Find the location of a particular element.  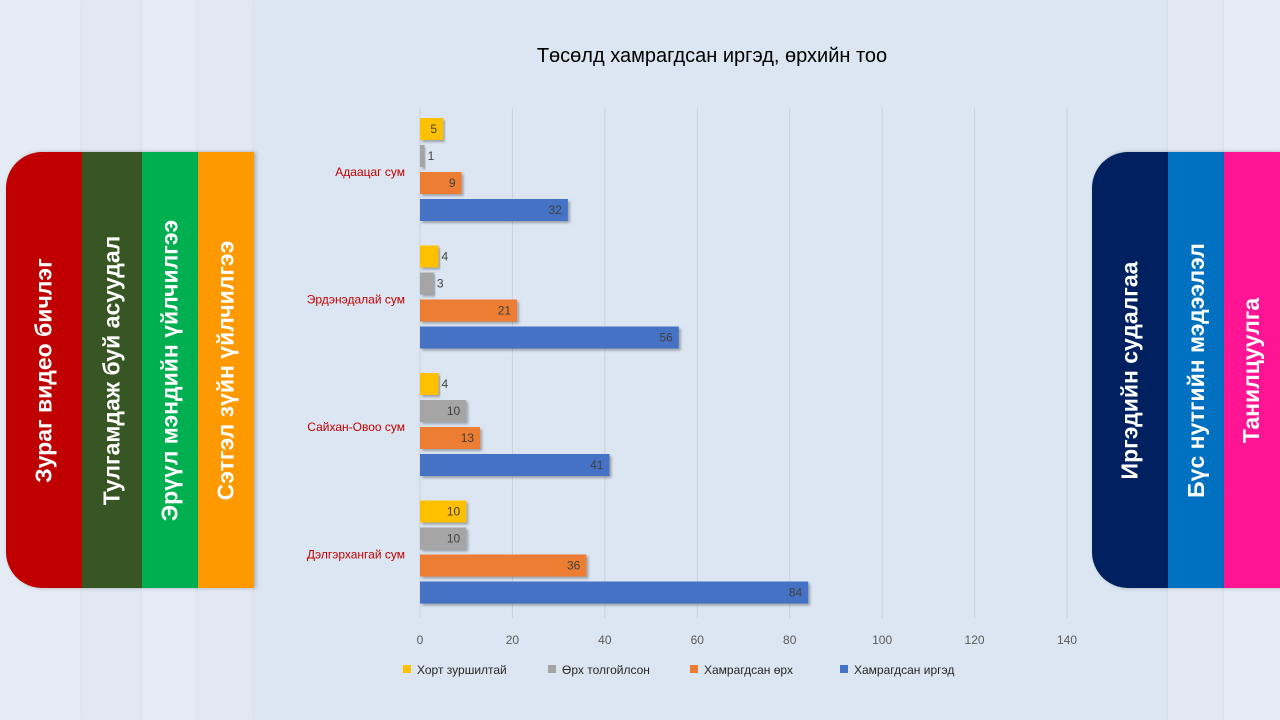

legend-label: Өрх толгойлсон is located at coordinates (606, 670).